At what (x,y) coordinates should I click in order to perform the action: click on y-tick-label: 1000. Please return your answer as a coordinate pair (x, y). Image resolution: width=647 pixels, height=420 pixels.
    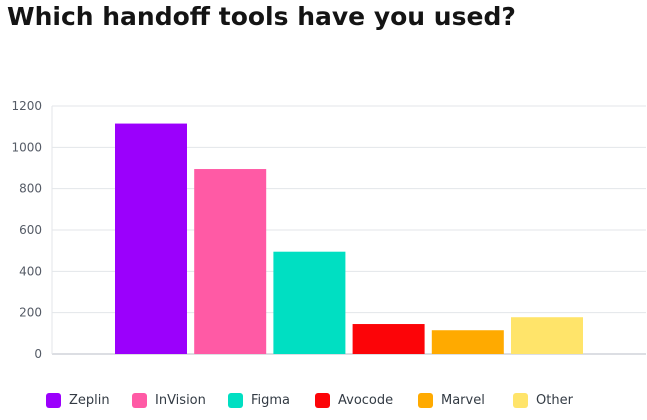
    Looking at the image, I should click on (26, 147).